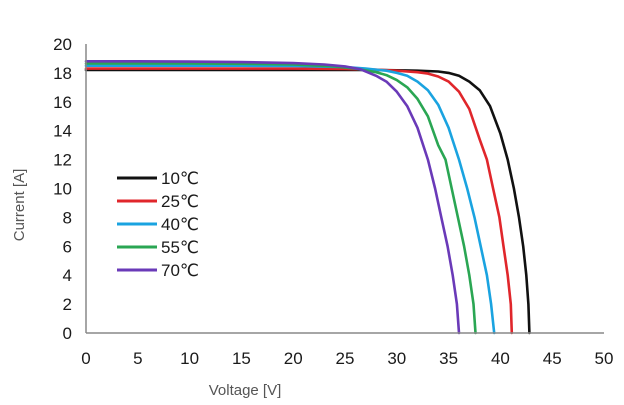 The height and width of the screenshot is (405, 624). Describe the element at coordinates (62, 44) in the screenshot. I see `y-tick-label: 20` at that location.